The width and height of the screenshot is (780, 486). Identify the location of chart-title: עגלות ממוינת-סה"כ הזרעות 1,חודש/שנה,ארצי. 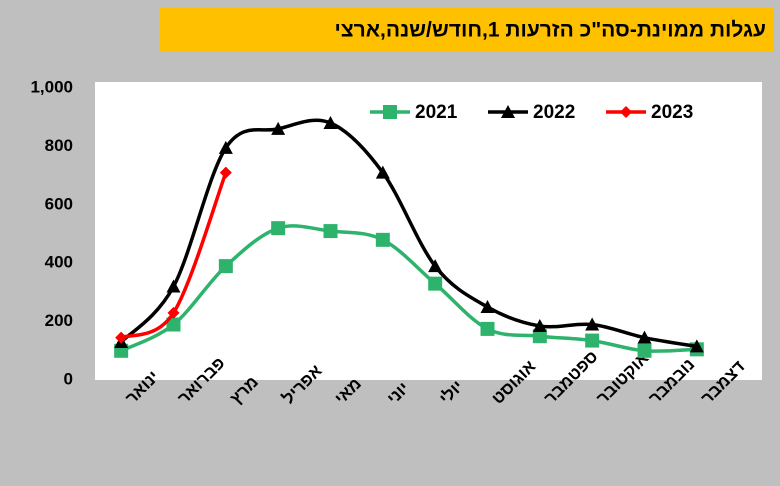
(551, 30).